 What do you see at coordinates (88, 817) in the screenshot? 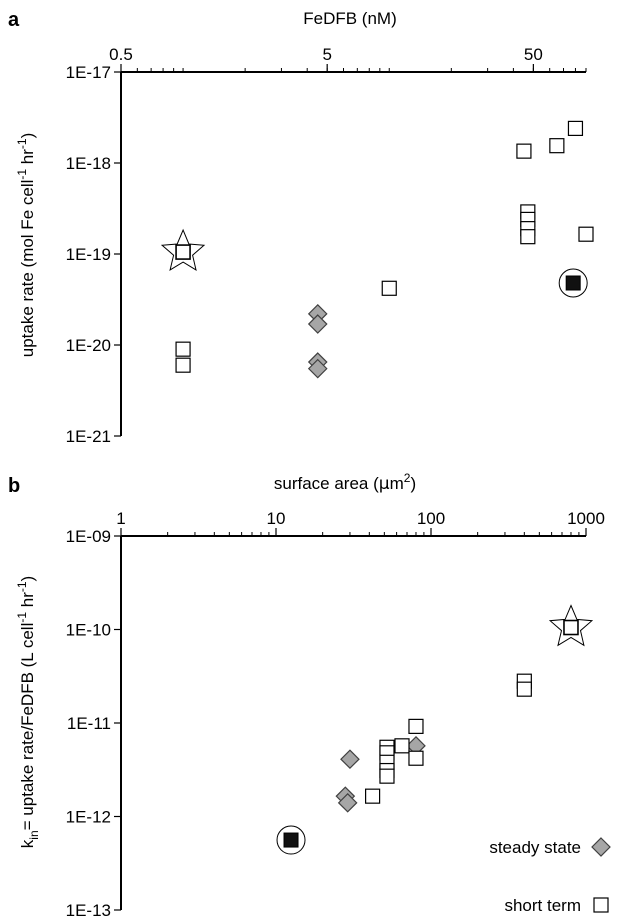
I see `y-tick-label: 1E-12` at bounding box center [88, 817].